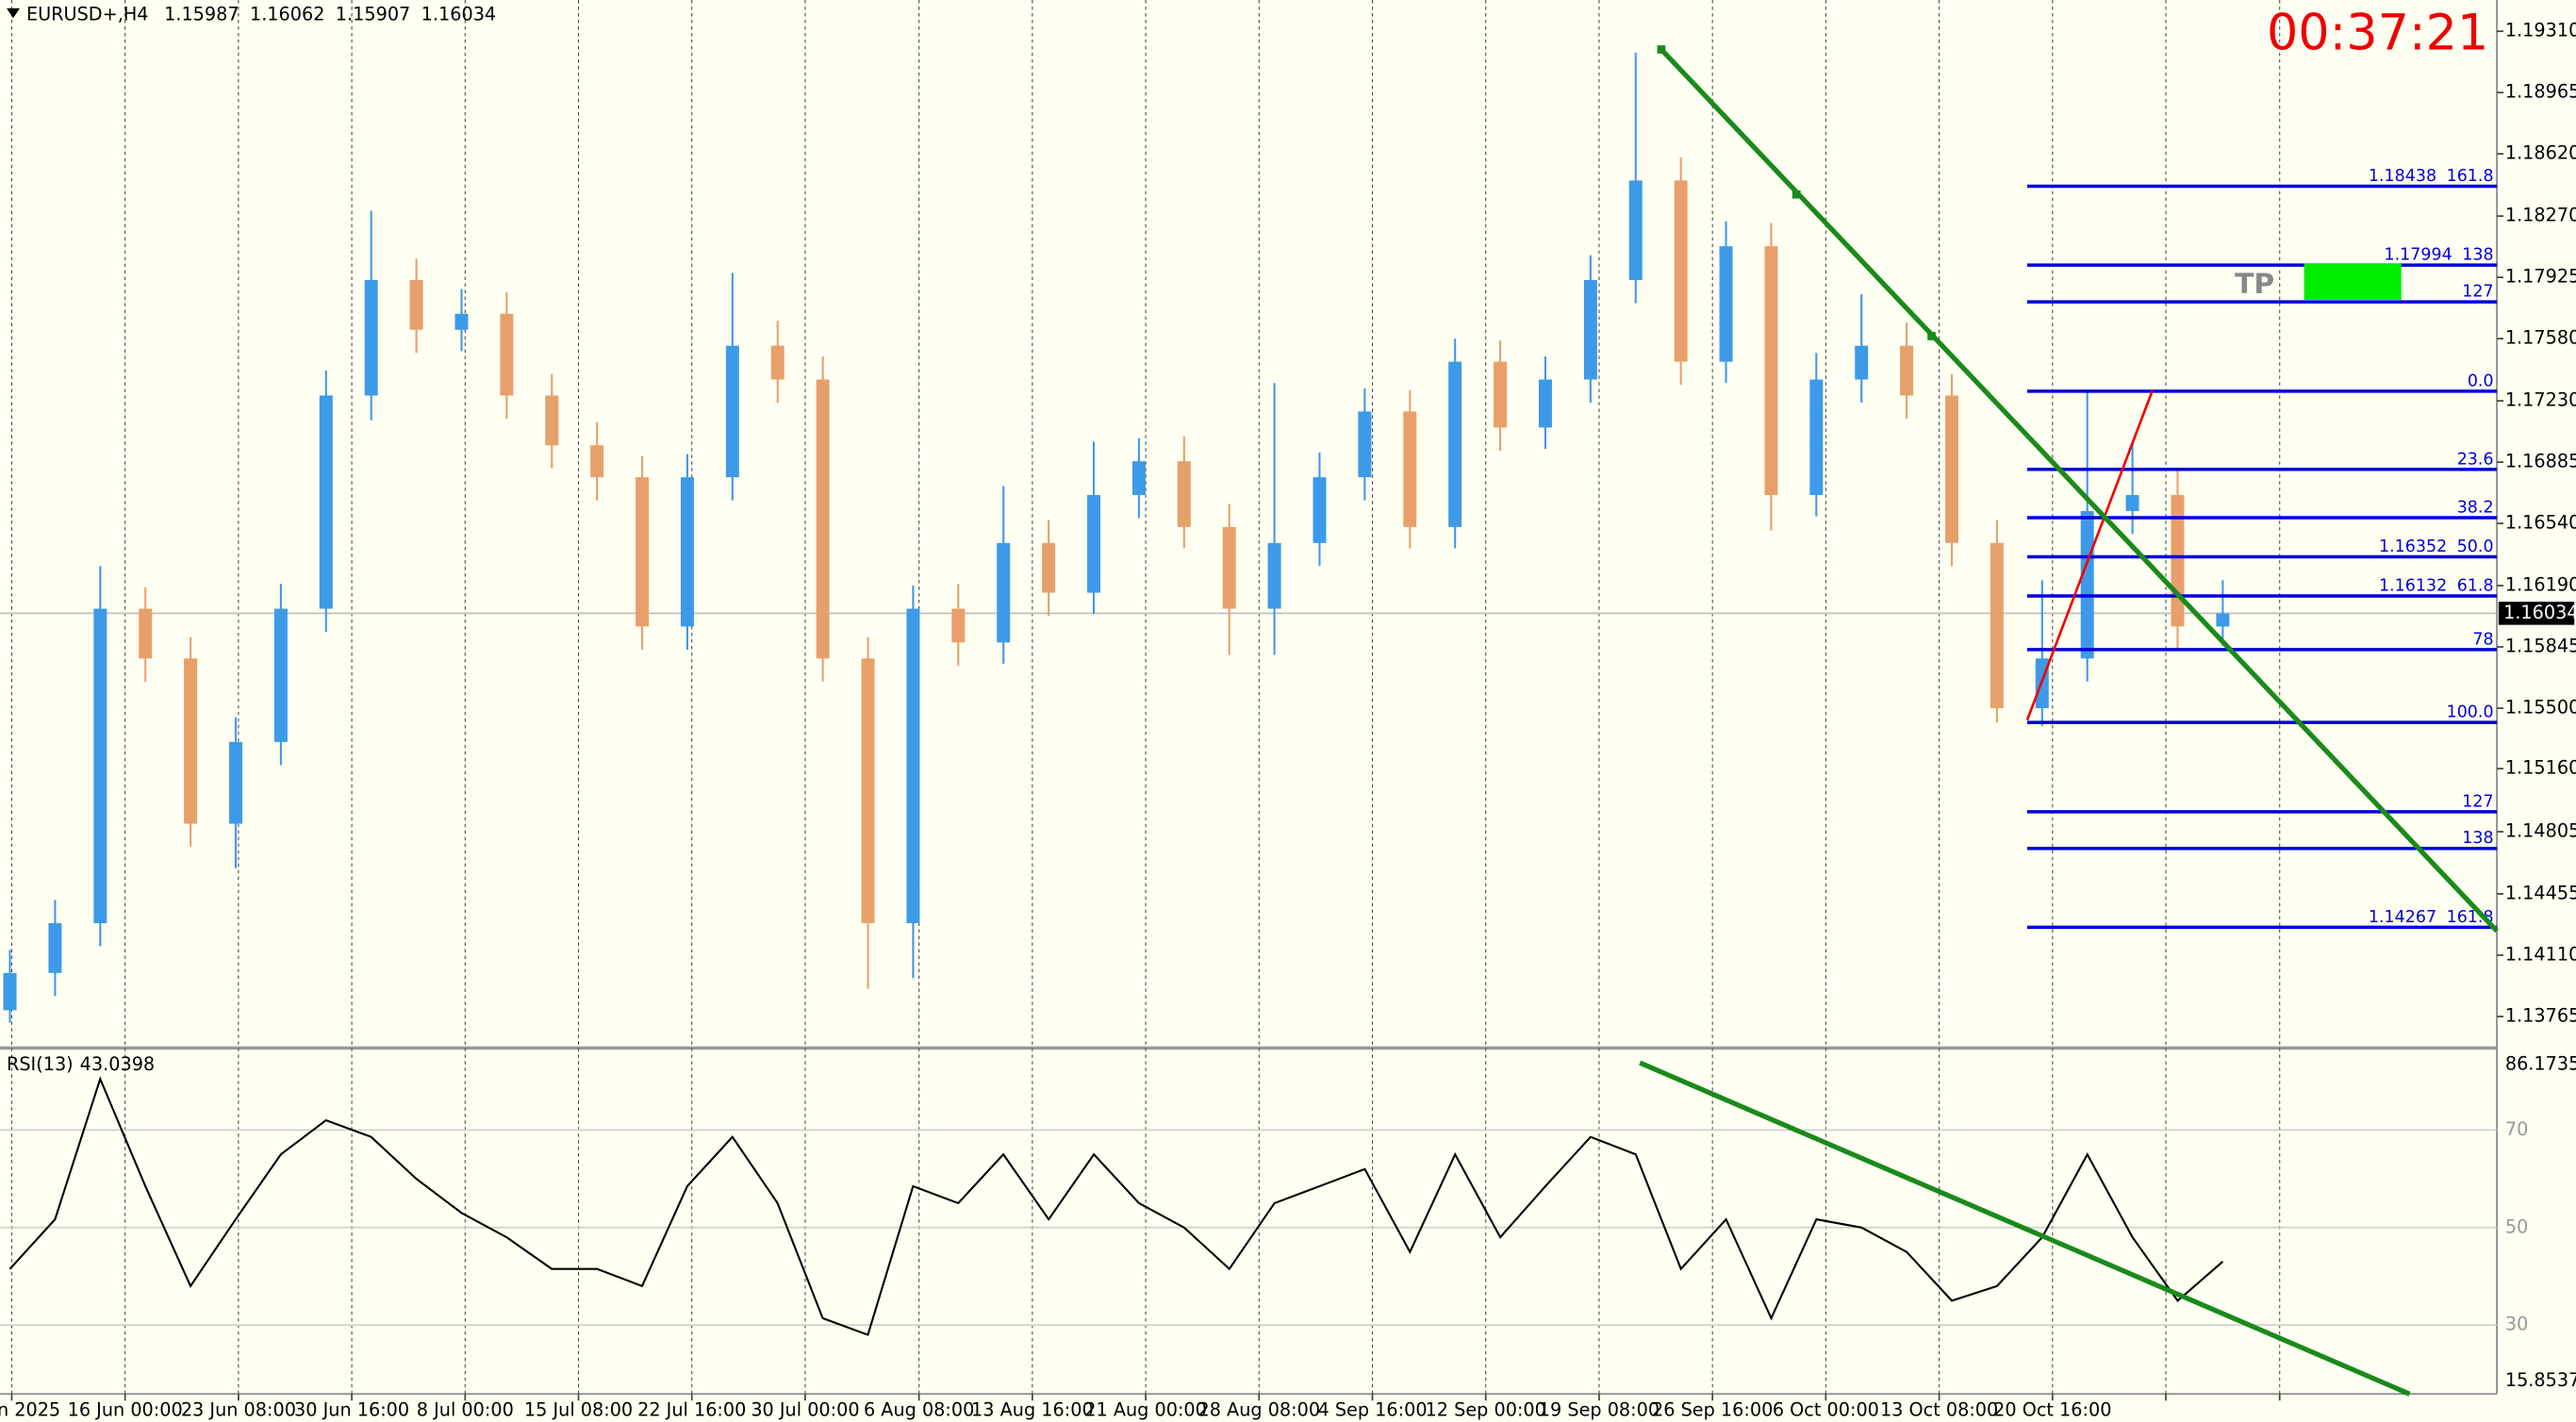 This screenshot has height=1422, width=2576. Describe the element at coordinates (2402, 176) in the screenshot. I see `fib-price-label: 1.18438` at that location.